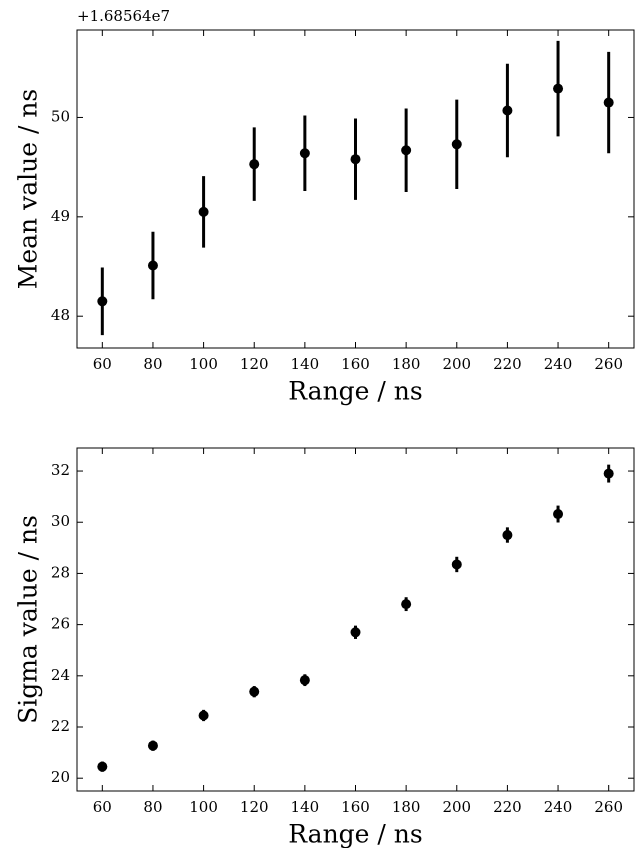 The image size is (639, 848). What do you see at coordinates (60, 726) in the screenshot?
I see `y-tick-label: 22` at bounding box center [60, 726].